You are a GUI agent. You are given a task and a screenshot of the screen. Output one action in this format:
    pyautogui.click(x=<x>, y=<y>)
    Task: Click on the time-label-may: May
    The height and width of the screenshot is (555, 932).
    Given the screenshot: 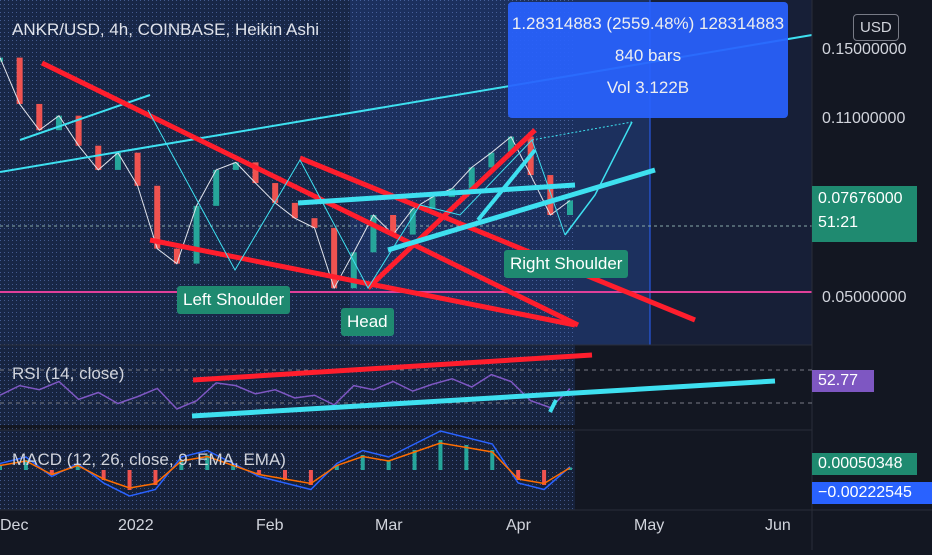 What is the action you would take?
    pyautogui.click(x=649, y=525)
    